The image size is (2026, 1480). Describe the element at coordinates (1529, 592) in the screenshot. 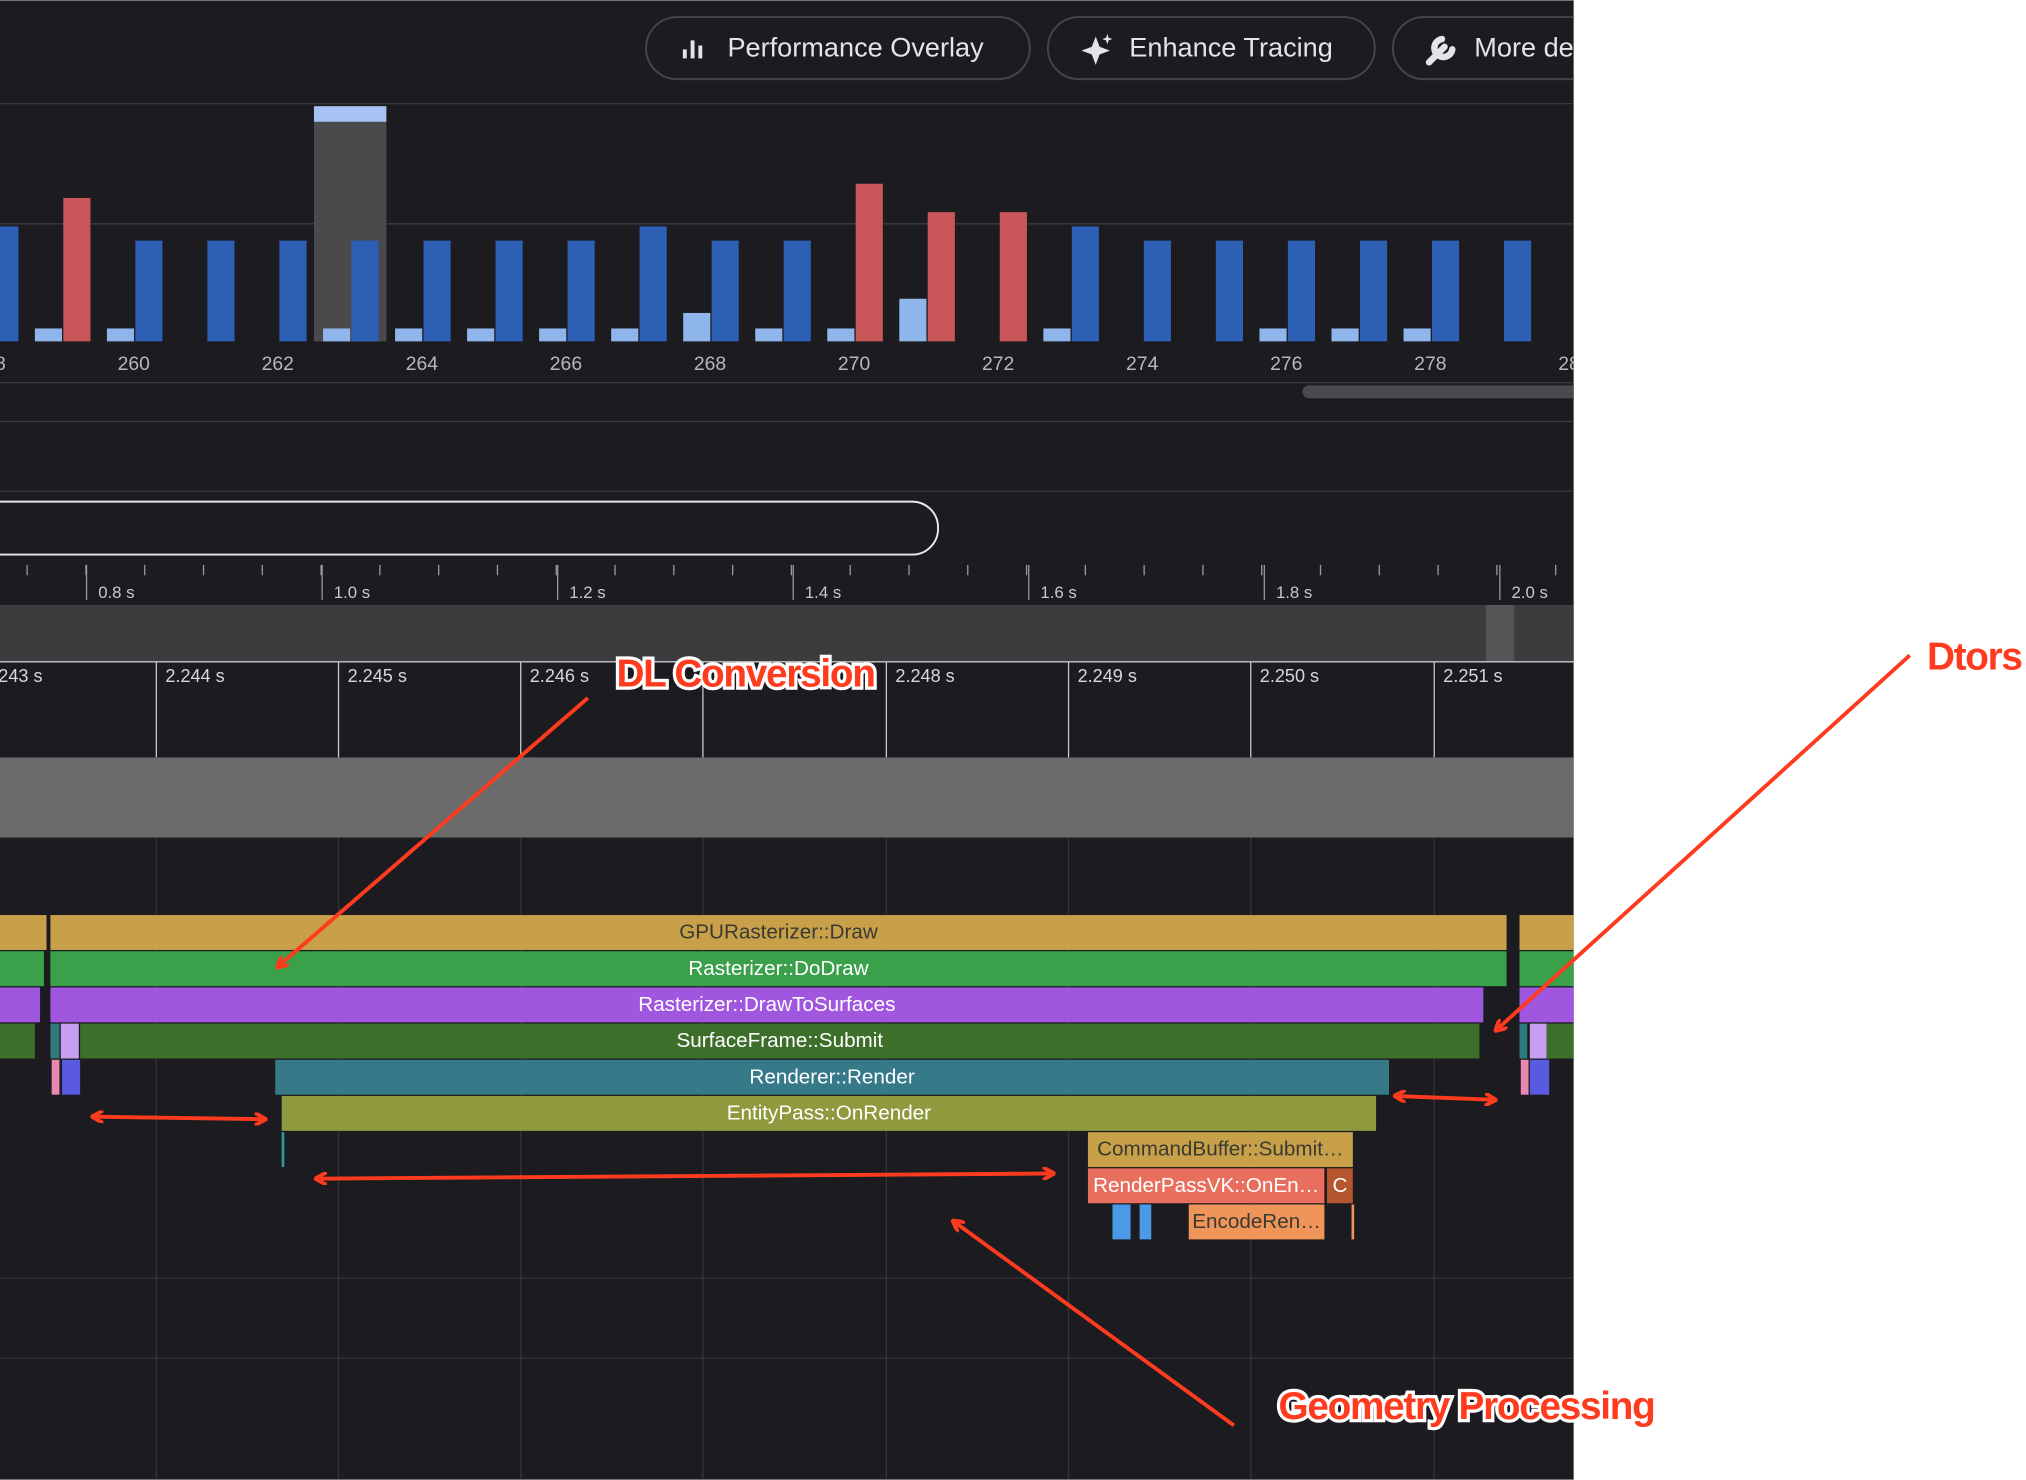

I see `ruler-label: 2.0 s` at that location.